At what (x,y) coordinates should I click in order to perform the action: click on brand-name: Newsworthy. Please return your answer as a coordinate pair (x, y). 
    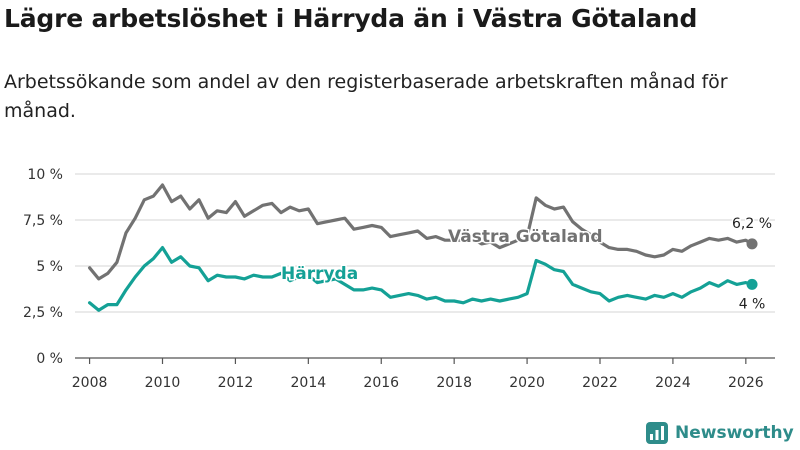
    Looking at the image, I should click on (734, 433).